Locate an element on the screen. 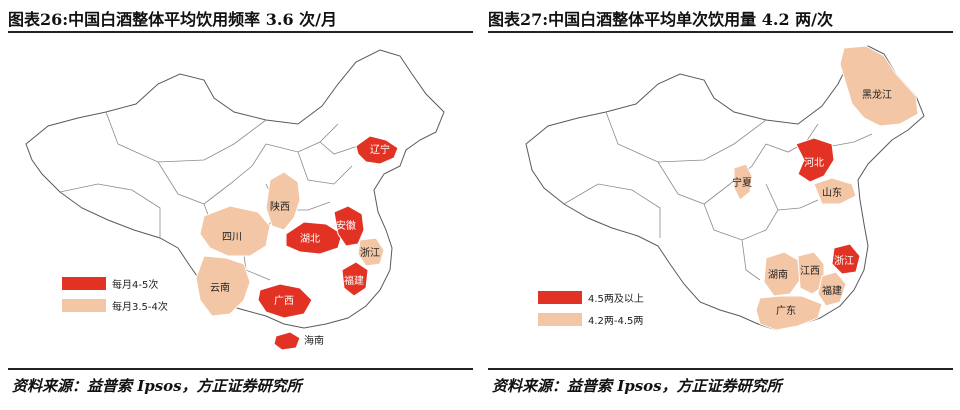 This screenshot has width=960, height=410. label-guangdong: 广东 is located at coordinates (786, 310).